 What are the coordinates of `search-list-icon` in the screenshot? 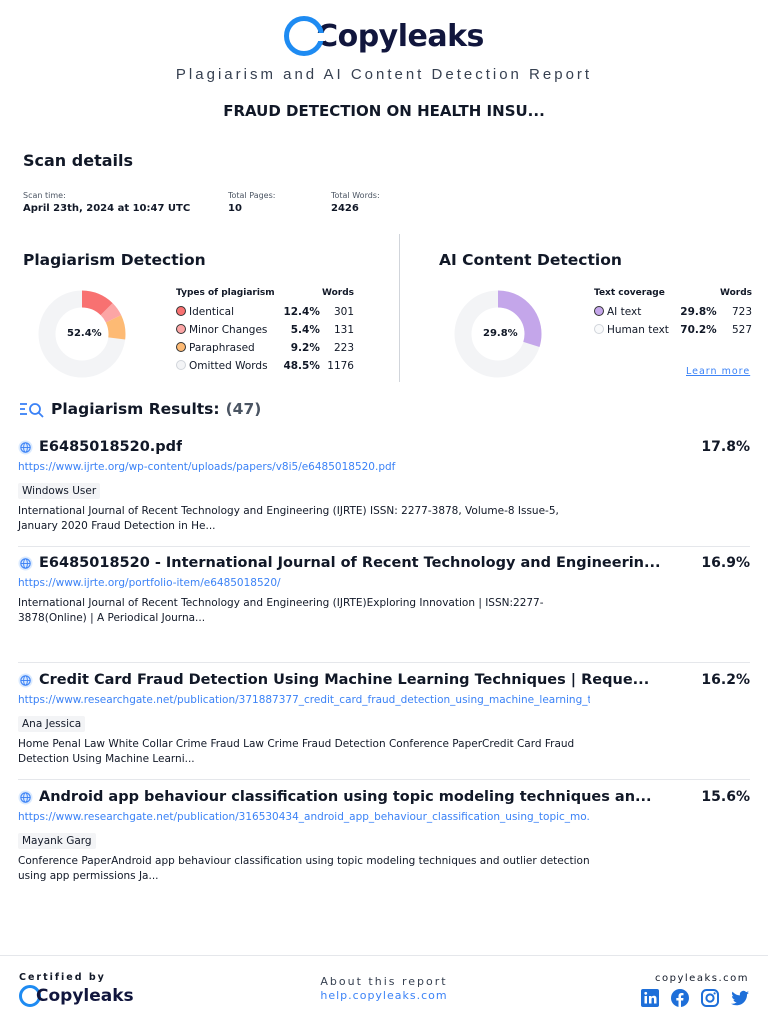 It's located at (32, 410).